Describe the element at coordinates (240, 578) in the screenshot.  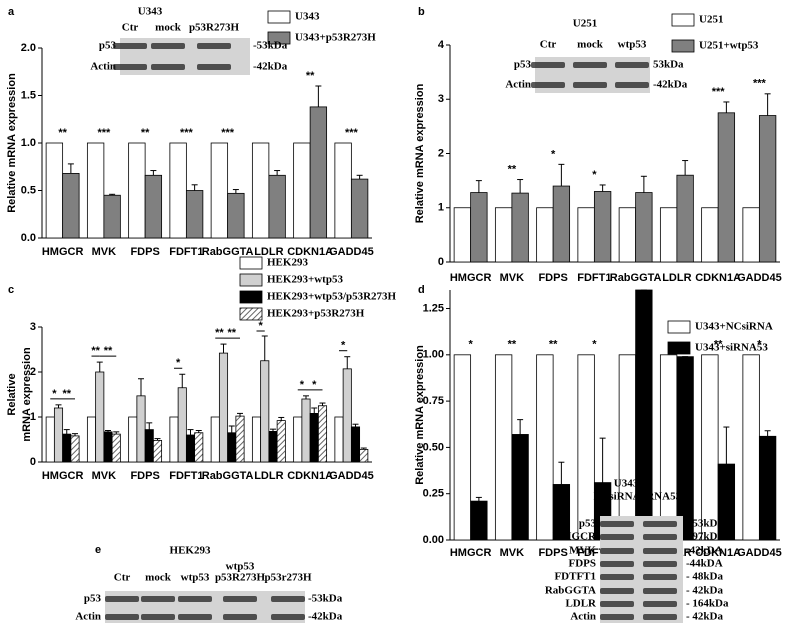
I see `lane-label: p53R273H` at that location.